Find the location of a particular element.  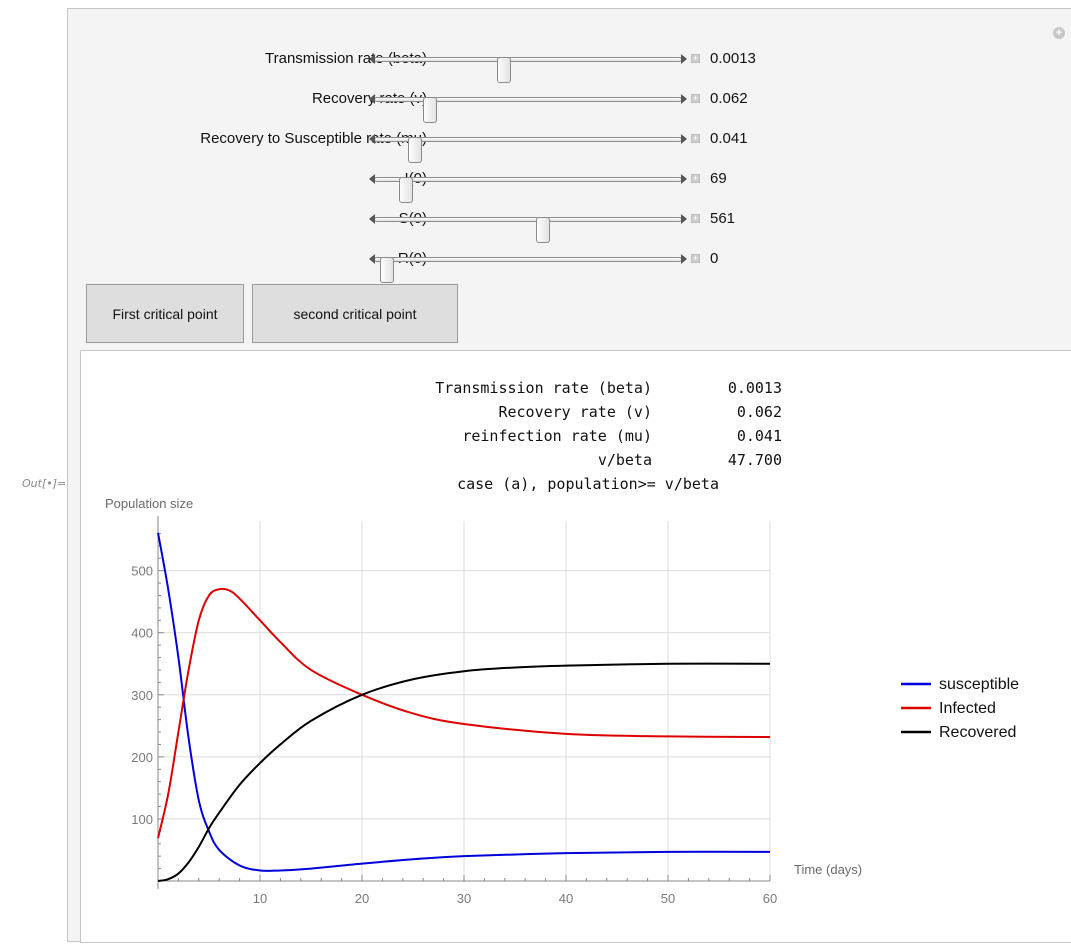

slider-value: 0.062 is located at coordinates (729, 98).